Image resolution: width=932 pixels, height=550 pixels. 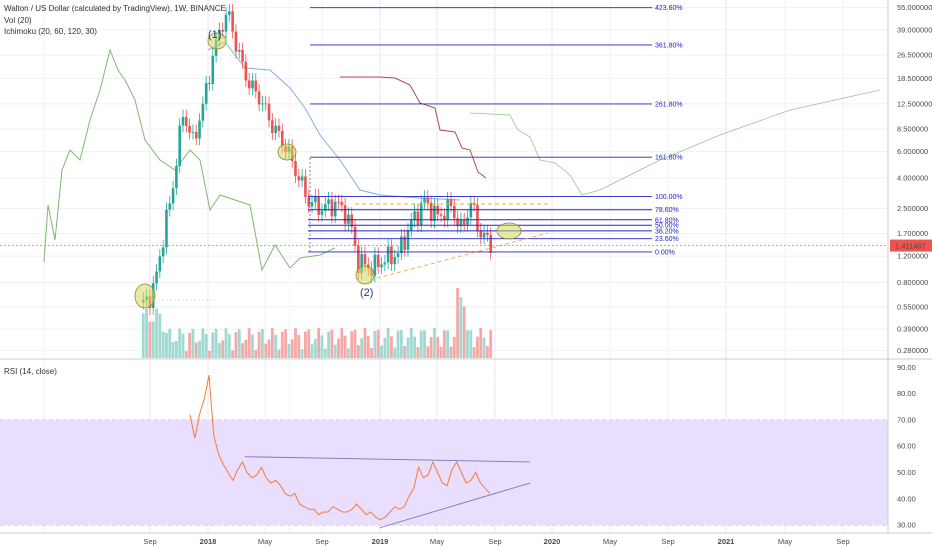 I want to click on ichimoku-lagging-span, so click(x=189, y=160).